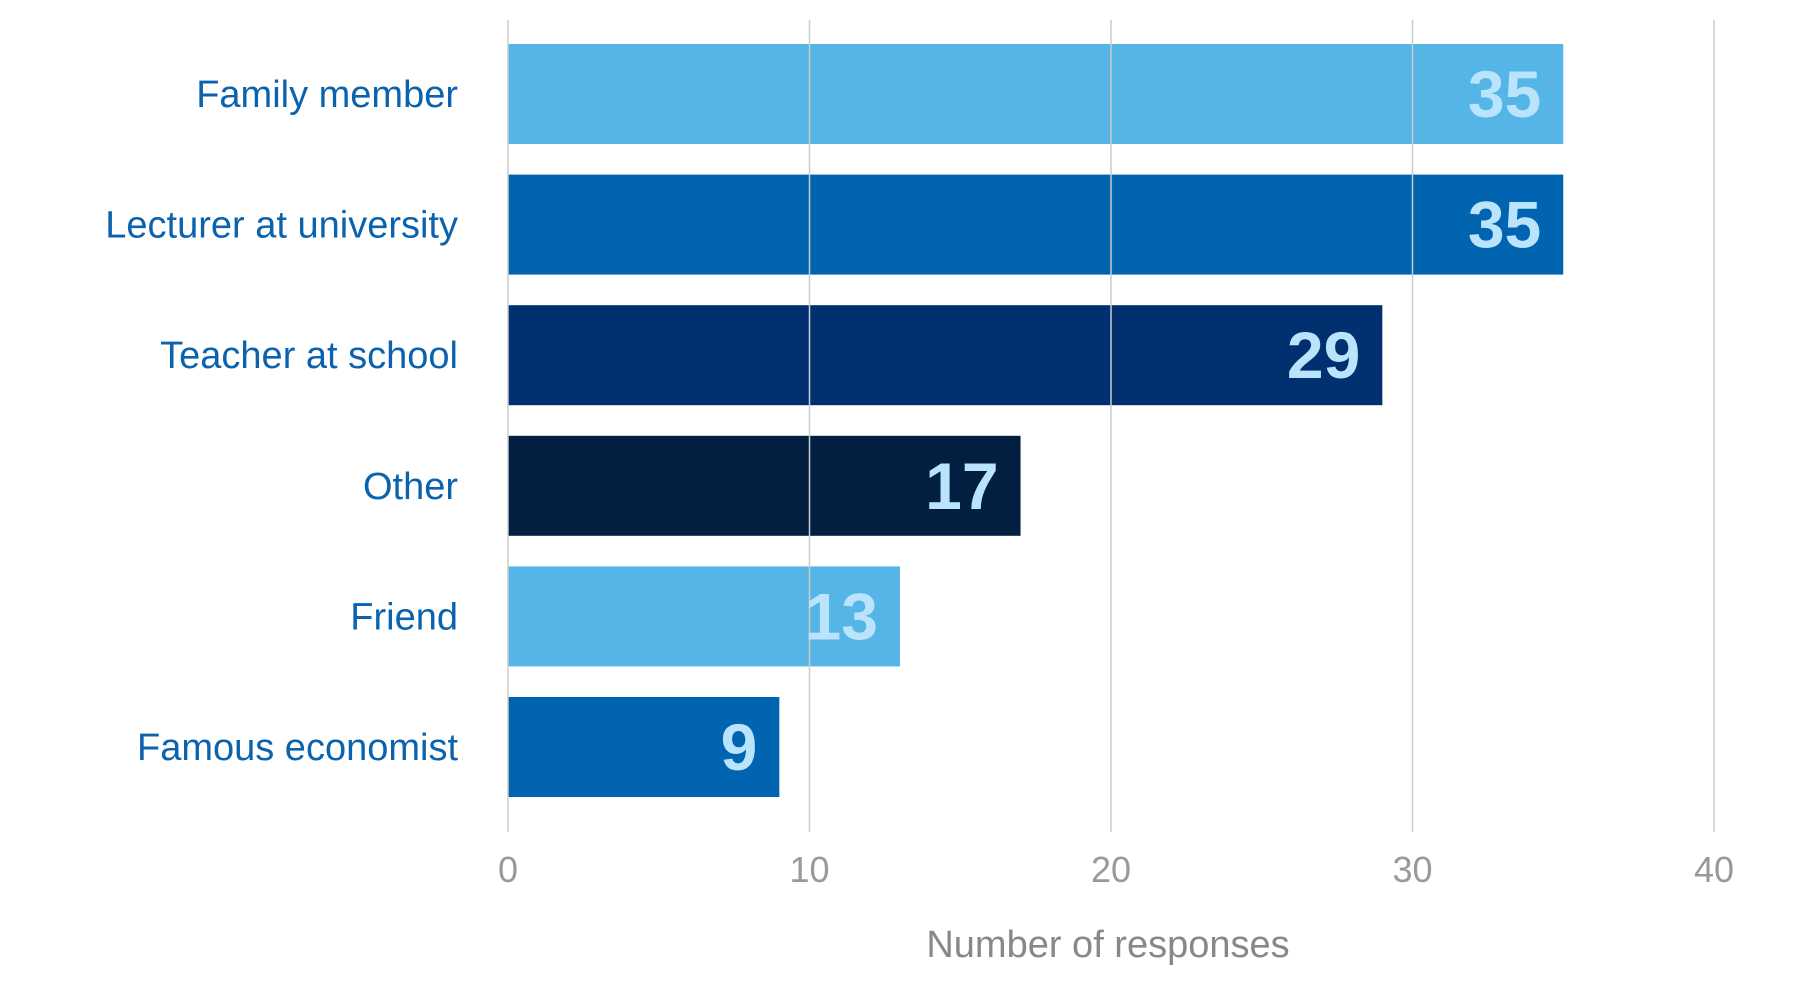 Image resolution: width=1800 pixels, height=1005 pixels. What do you see at coordinates (508, 869) in the screenshot?
I see `x-tick-label-0: 0` at bounding box center [508, 869].